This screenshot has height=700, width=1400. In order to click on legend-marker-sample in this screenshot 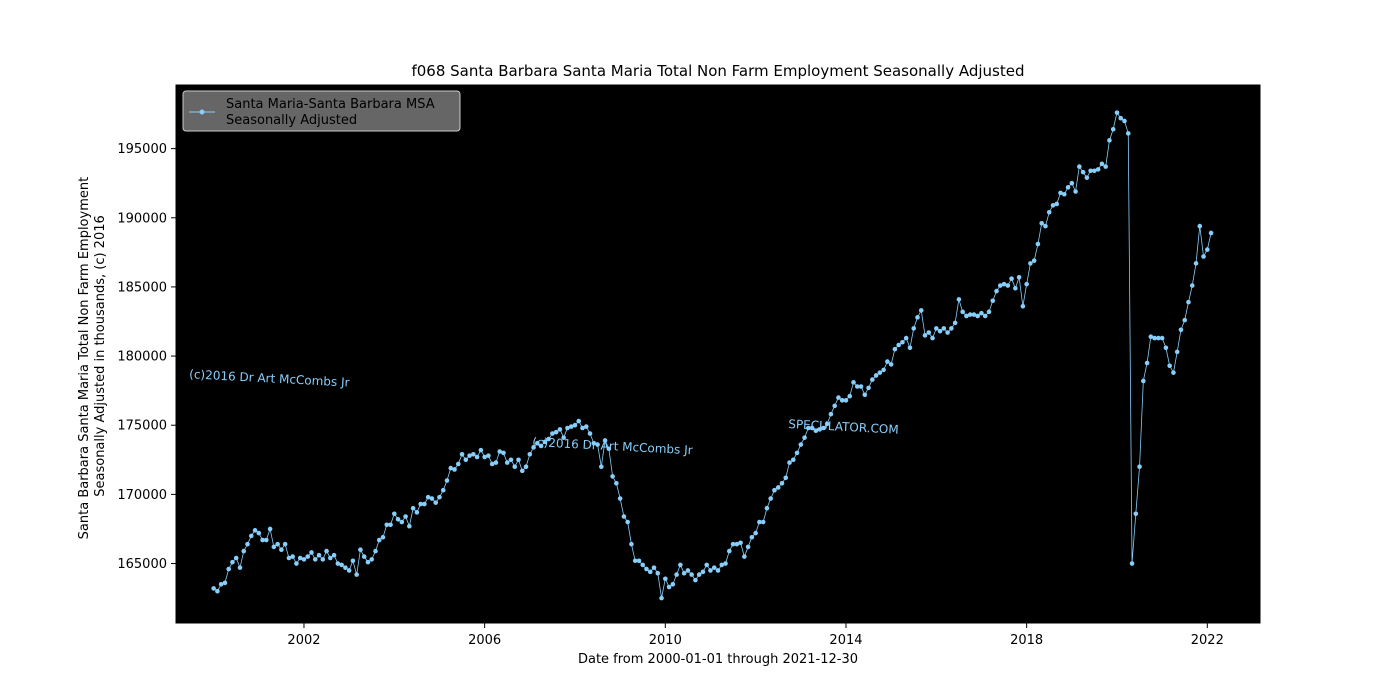, I will do `click(202, 112)`.